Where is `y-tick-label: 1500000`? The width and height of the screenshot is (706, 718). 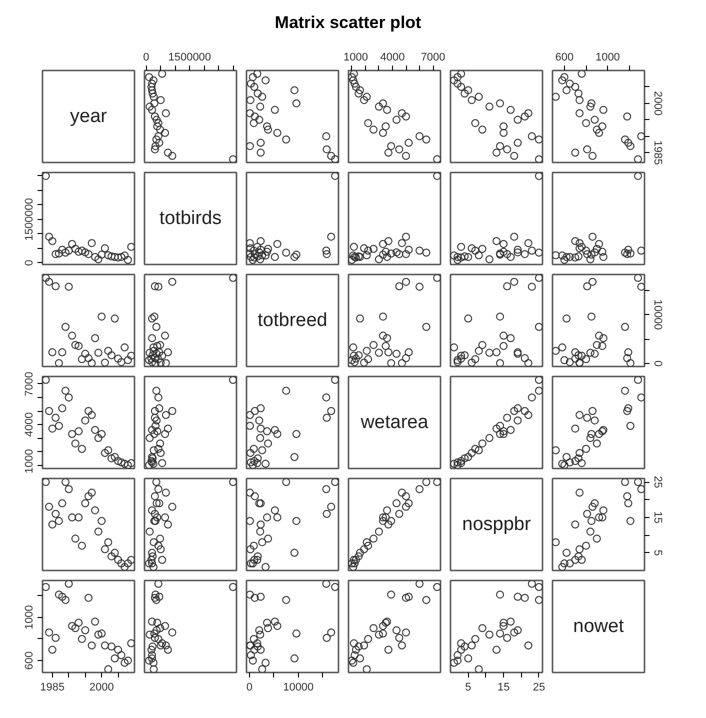
y-tick-label: 1500000 is located at coordinates (30, 219).